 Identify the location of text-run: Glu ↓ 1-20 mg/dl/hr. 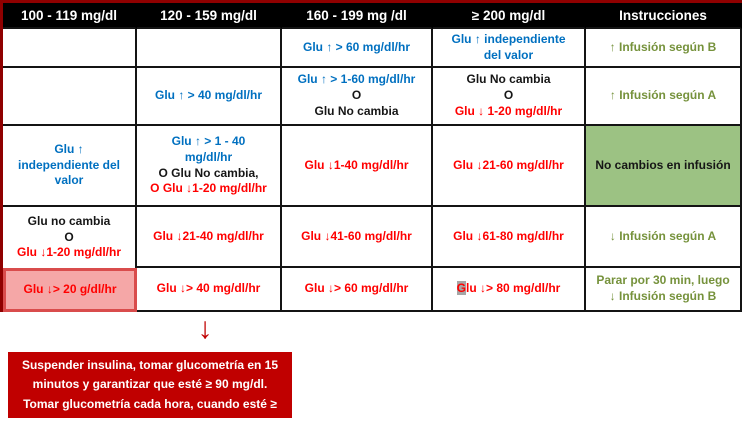
(508, 110).